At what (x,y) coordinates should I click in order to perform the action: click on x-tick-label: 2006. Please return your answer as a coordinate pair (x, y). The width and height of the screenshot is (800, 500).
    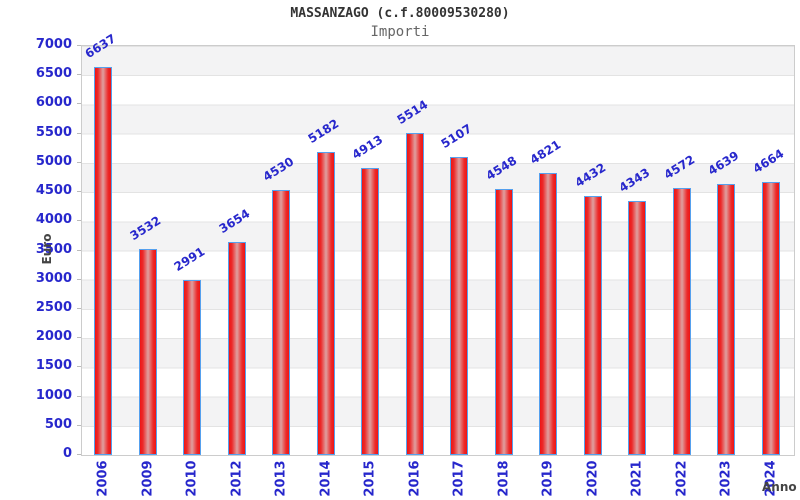
    Looking at the image, I should click on (103, 478).